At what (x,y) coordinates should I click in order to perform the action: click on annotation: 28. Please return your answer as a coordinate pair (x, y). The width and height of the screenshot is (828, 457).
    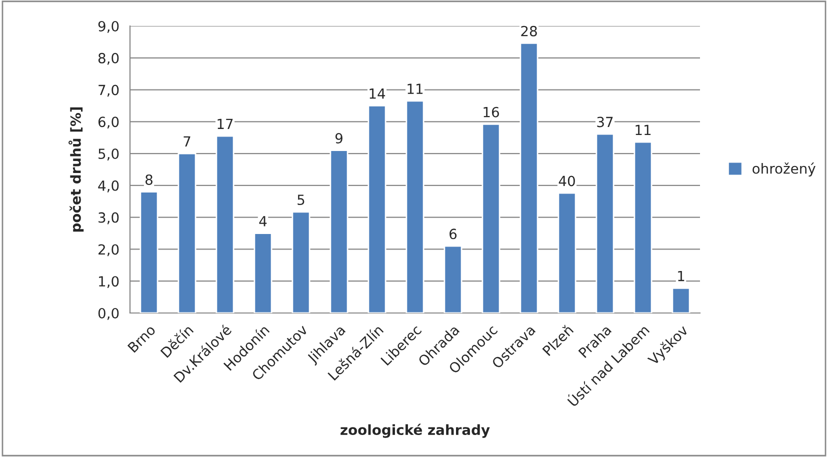
    Looking at the image, I should click on (529, 31).